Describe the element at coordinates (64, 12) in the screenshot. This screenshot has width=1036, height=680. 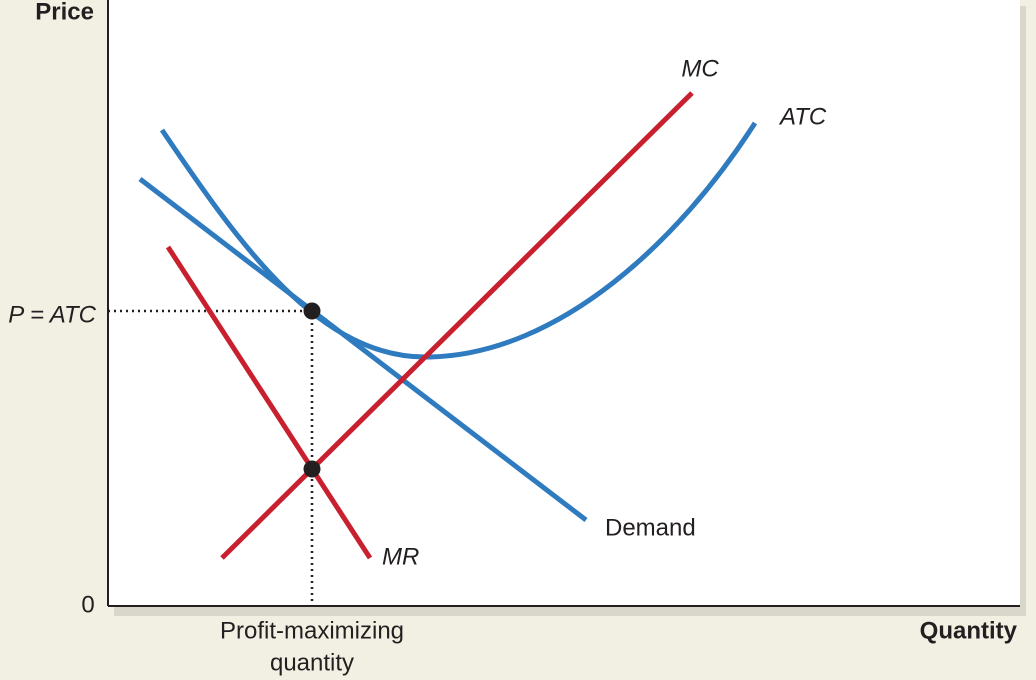
I see `y-axis-label: Price` at that location.